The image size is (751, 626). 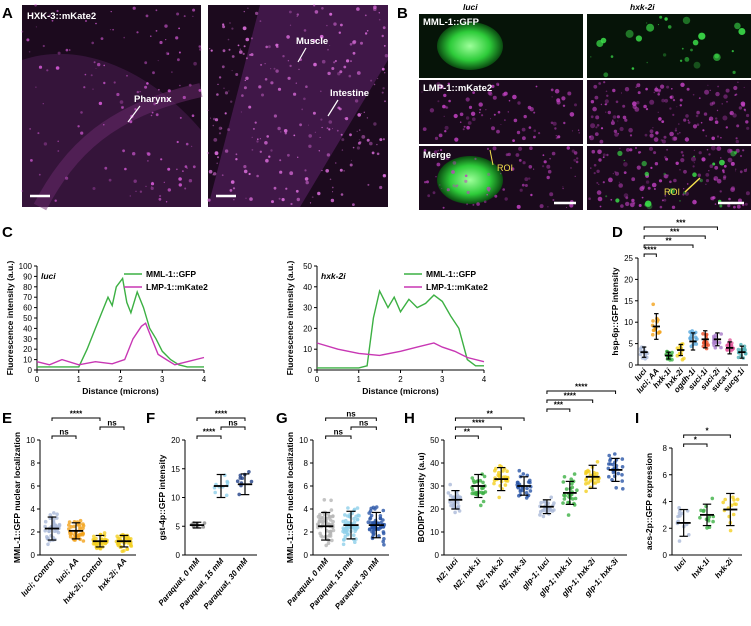 I want to click on y-tick-label: 5, so click(x=178, y=526).